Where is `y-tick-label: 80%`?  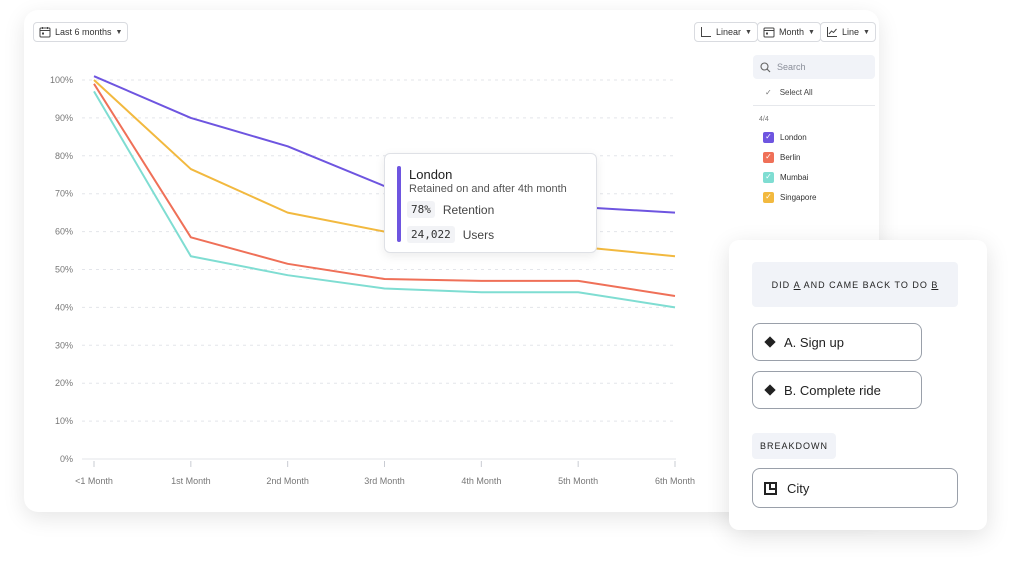
y-tick-label: 80% is located at coordinates (64, 156).